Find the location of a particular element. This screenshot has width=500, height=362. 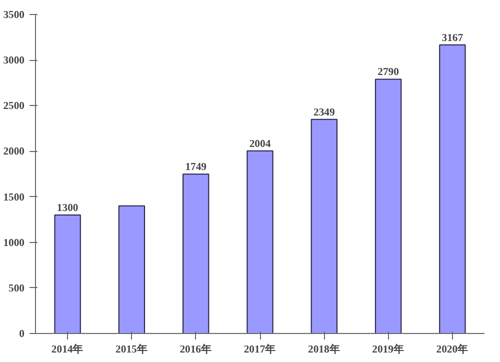

x-tick-label: 2017年 is located at coordinates (260, 349).